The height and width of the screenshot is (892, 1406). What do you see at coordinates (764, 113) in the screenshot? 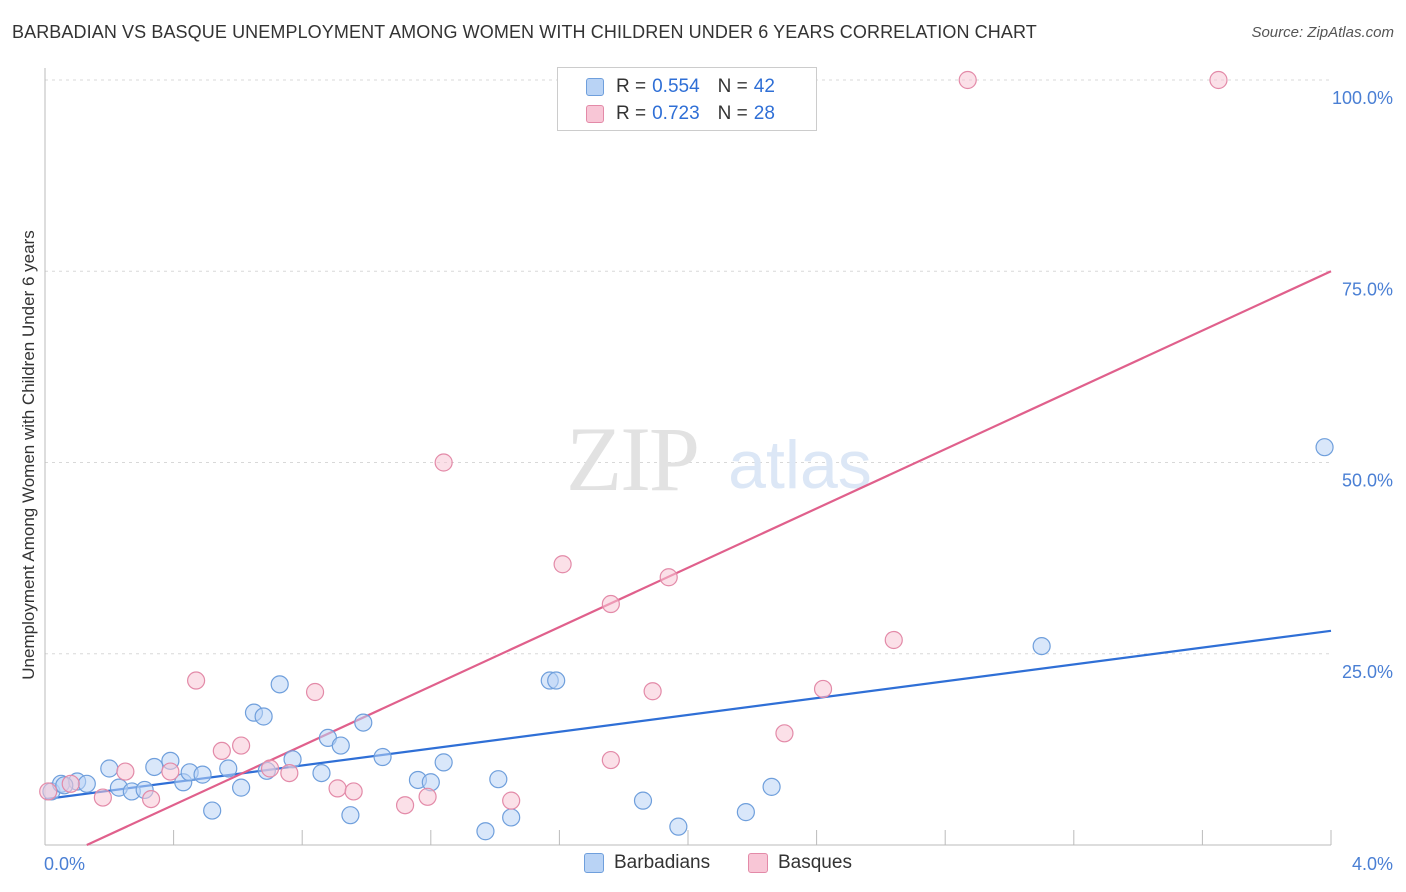
I see `legend-n-value-basques: 28` at bounding box center [764, 113].